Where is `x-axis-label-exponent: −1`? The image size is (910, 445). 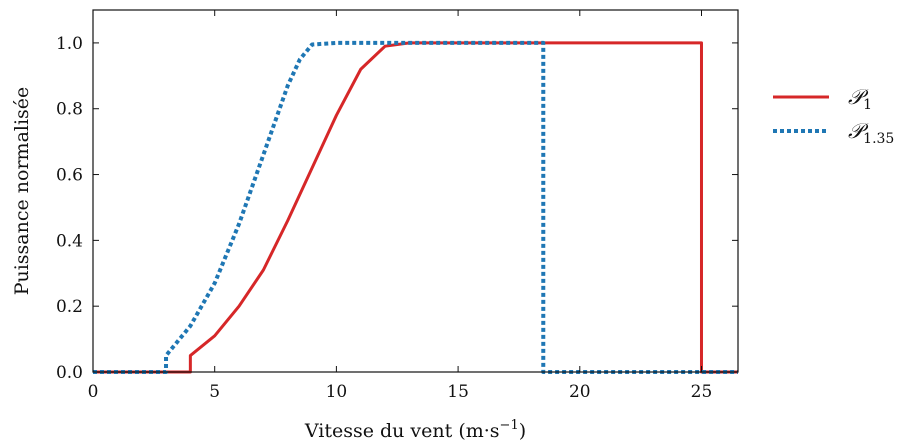
x-axis-label-exponent: −1 is located at coordinates (509, 425).